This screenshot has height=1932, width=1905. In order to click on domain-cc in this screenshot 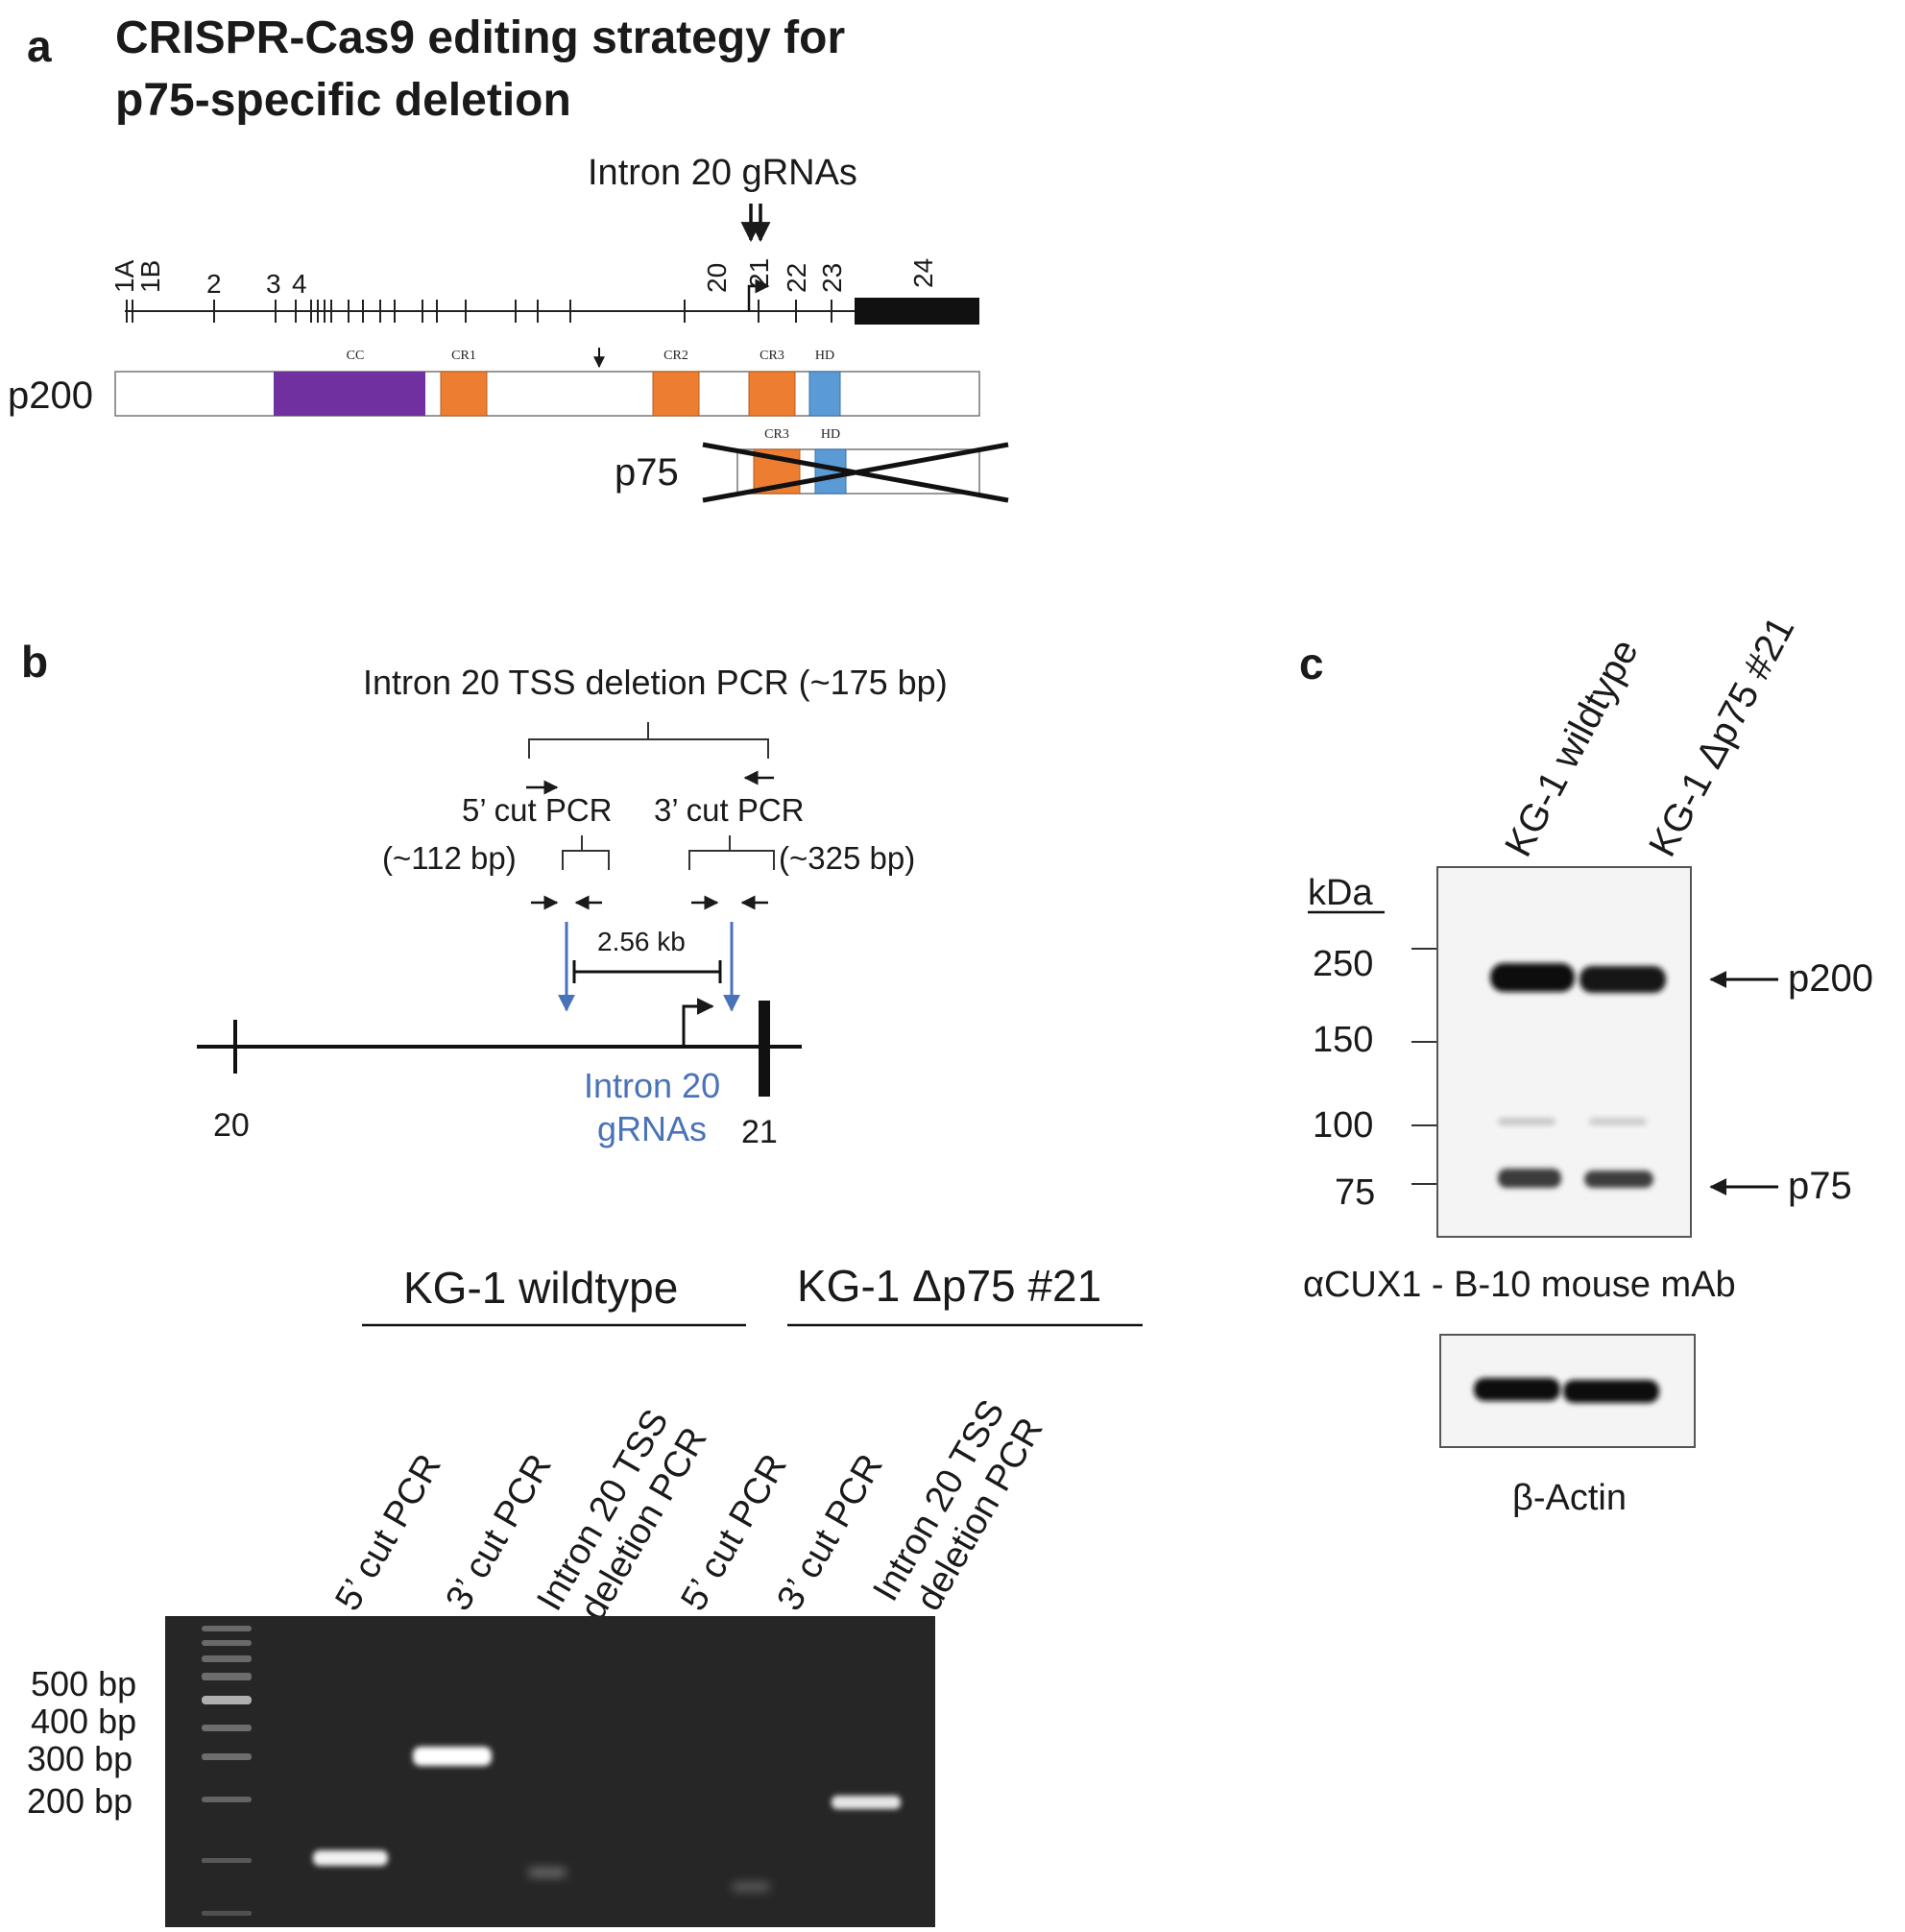, I will do `click(349, 394)`.